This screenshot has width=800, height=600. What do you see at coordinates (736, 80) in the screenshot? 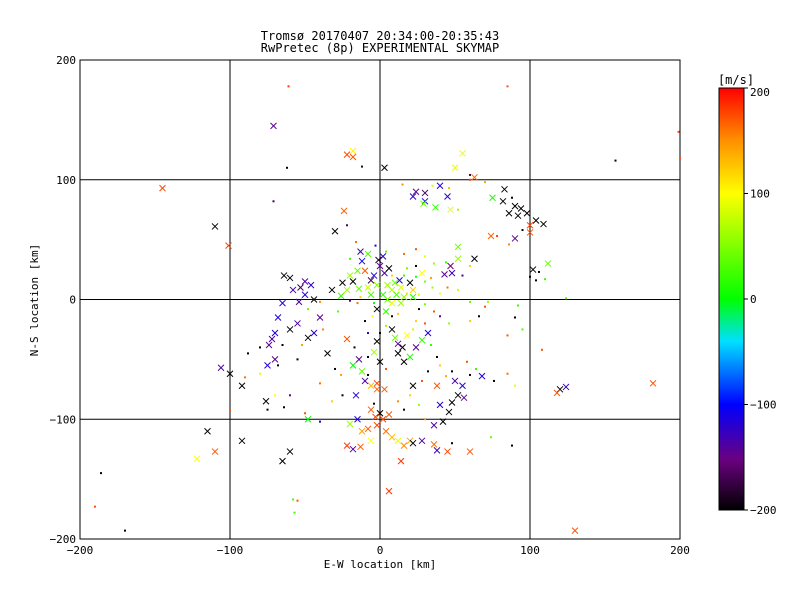
I see `colorbar-label: [m/s]` at bounding box center [736, 80].